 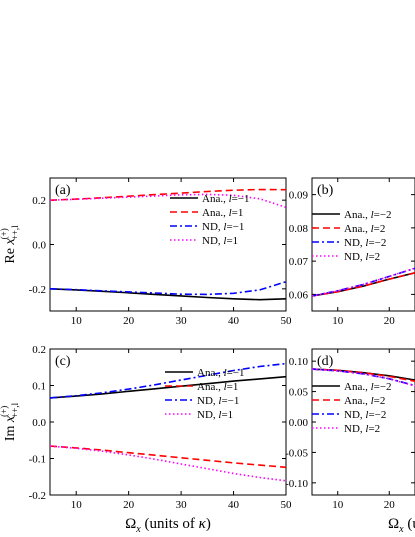 What do you see at coordinates (299, 423) in the screenshot?
I see `panel-d-ytick-label: 0.00` at bounding box center [299, 423].